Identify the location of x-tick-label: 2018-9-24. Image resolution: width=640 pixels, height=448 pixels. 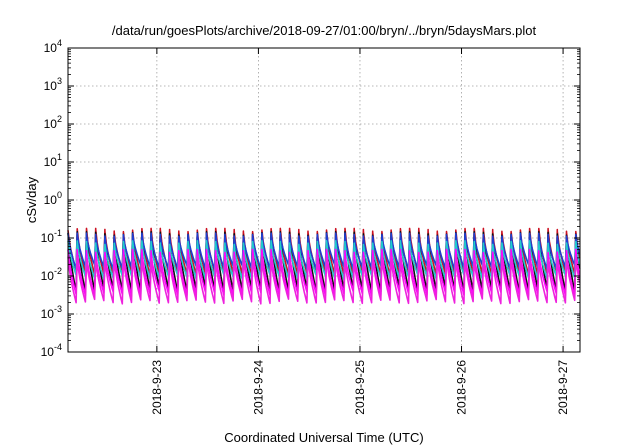
(258, 387).